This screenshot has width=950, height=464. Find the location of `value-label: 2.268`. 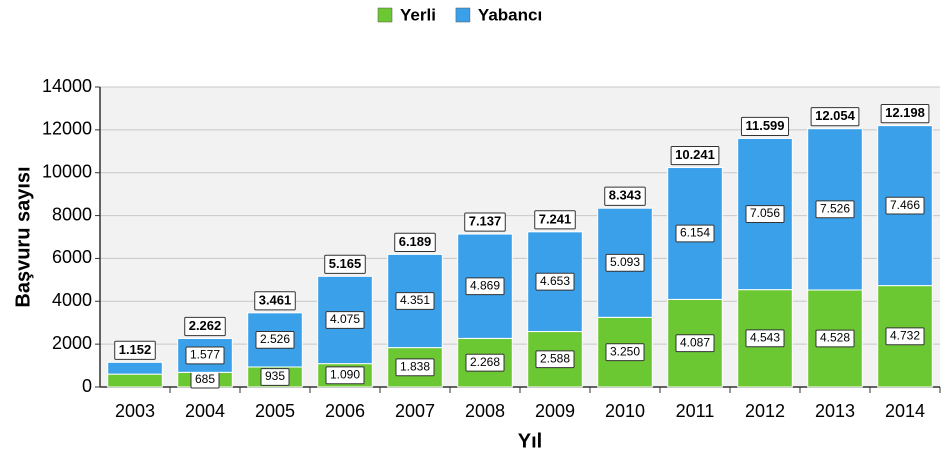

value-label: 2.268 is located at coordinates (485, 362).